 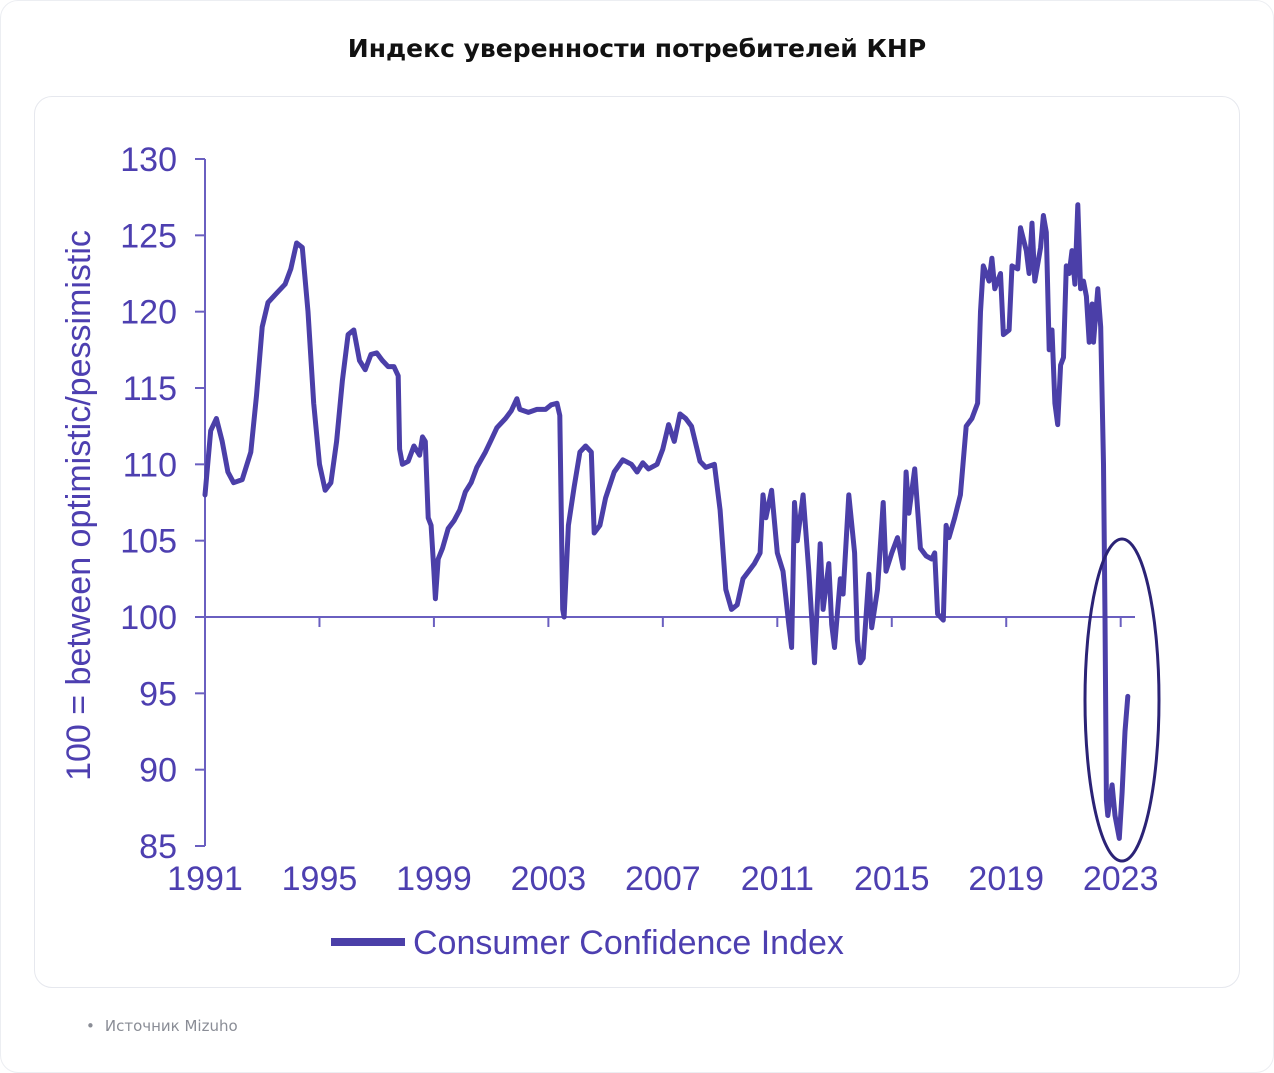 I want to click on source-note: • Источник Mizuho, so click(x=162, y=1026).